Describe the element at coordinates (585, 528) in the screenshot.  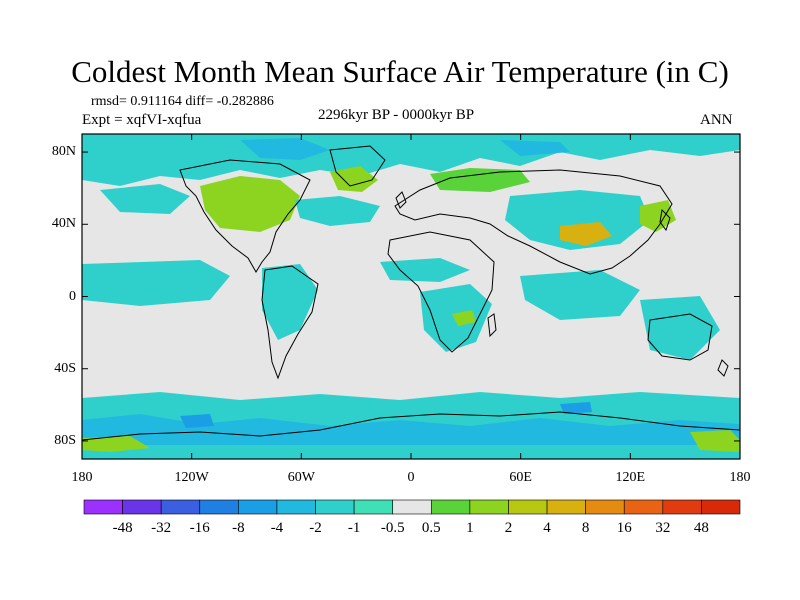
I see `colorbar-label: 8` at that location.